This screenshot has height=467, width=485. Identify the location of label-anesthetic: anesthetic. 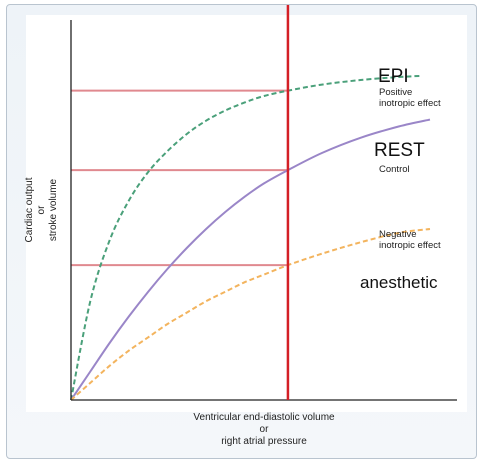
(399, 282).